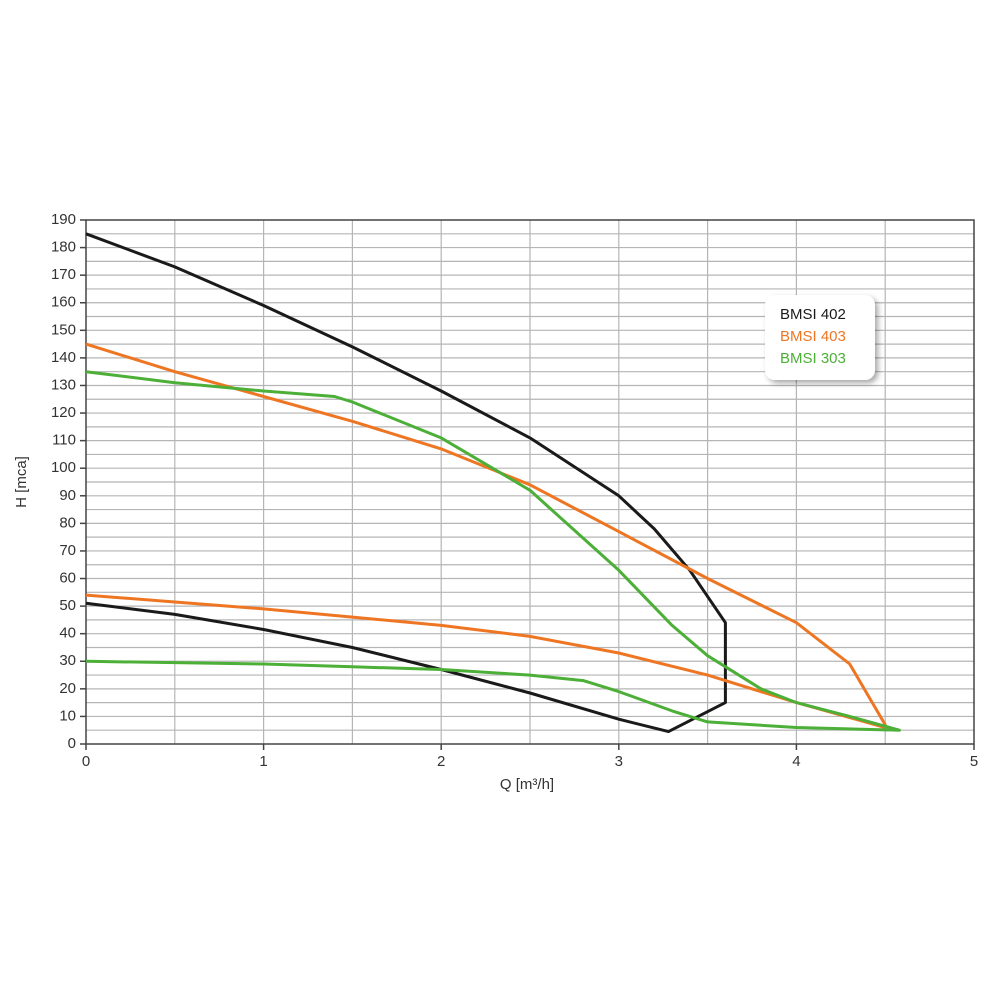 Image resolution: width=1000 pixels, height=1000 pixels. What do you see at coordinates (796, 761) in the screenshot?
I see `x-tick-label: 4` at bounding box center [796, 761].